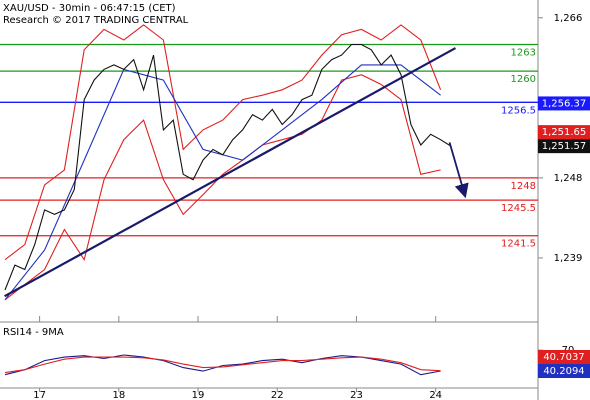 The height and width of the screenshot is (400, 590). I want to click on price-label: 1,251.57, so click(564, 146).